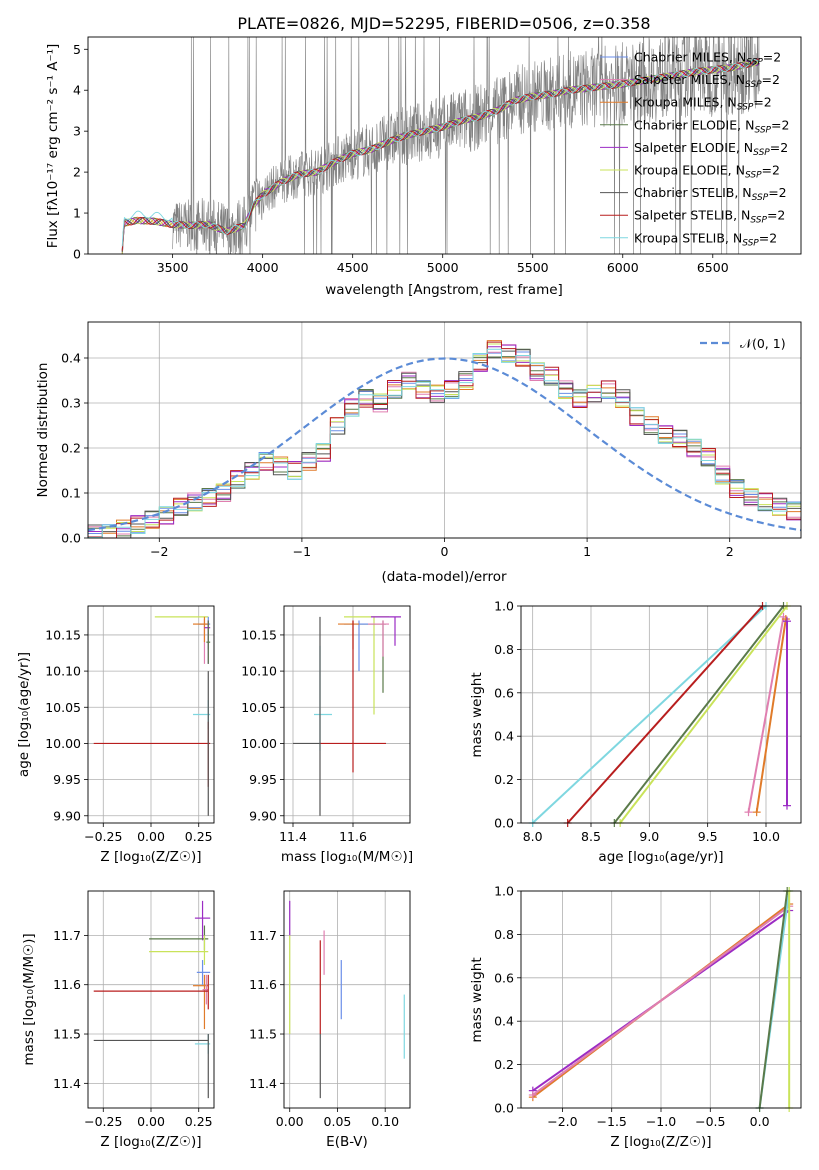 Image resolution: width=819 pixels, height=1170 pixels. I want to click on x-tick-label: −1.0, so click(661, 1121).